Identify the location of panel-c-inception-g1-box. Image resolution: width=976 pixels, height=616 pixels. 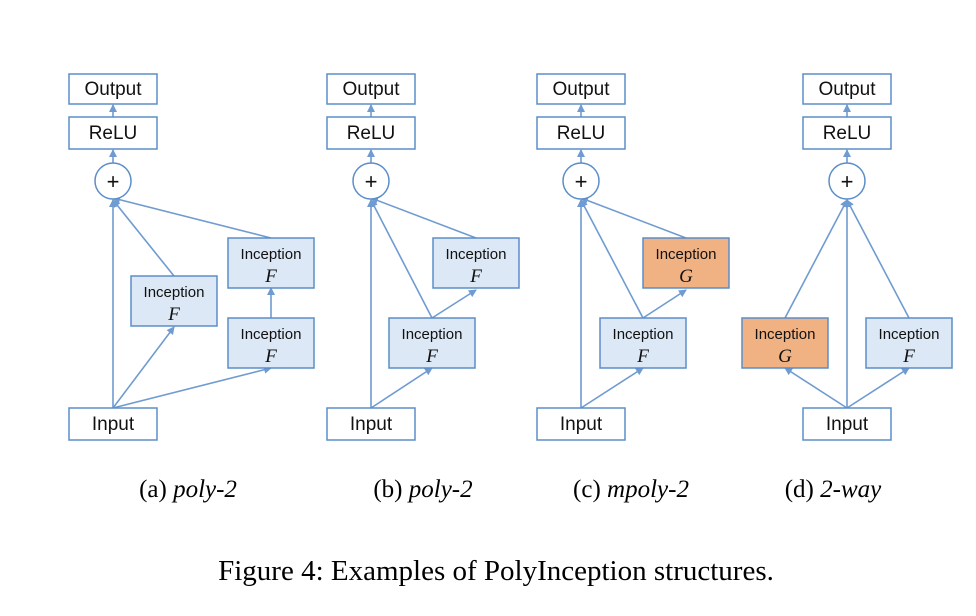
(686, 263).